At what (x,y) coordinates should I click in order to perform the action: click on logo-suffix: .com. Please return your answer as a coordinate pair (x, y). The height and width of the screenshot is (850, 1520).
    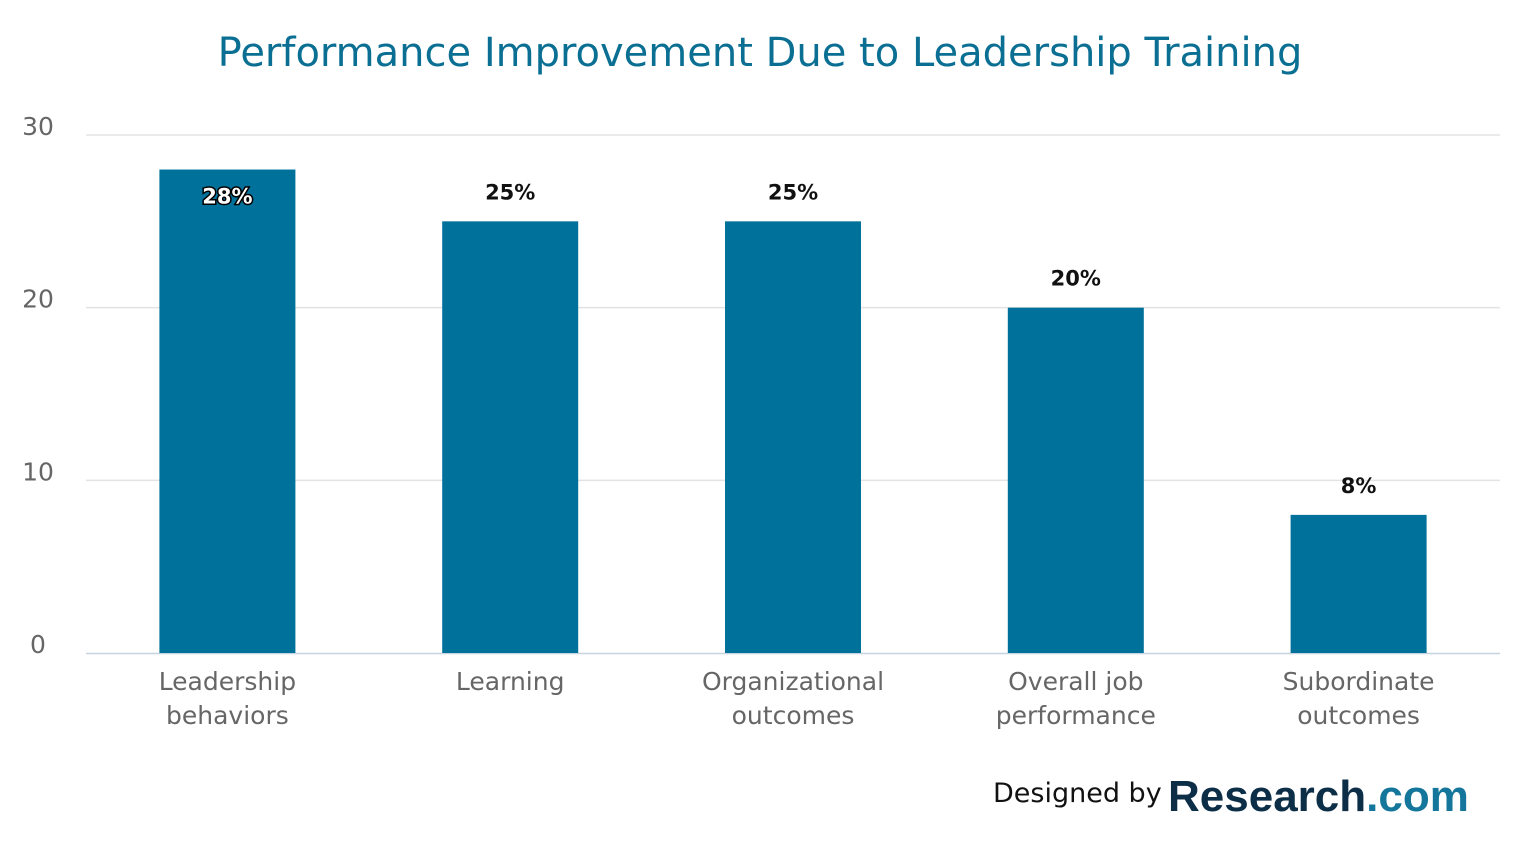
    Looking at the image, I should click on (1417, 796).